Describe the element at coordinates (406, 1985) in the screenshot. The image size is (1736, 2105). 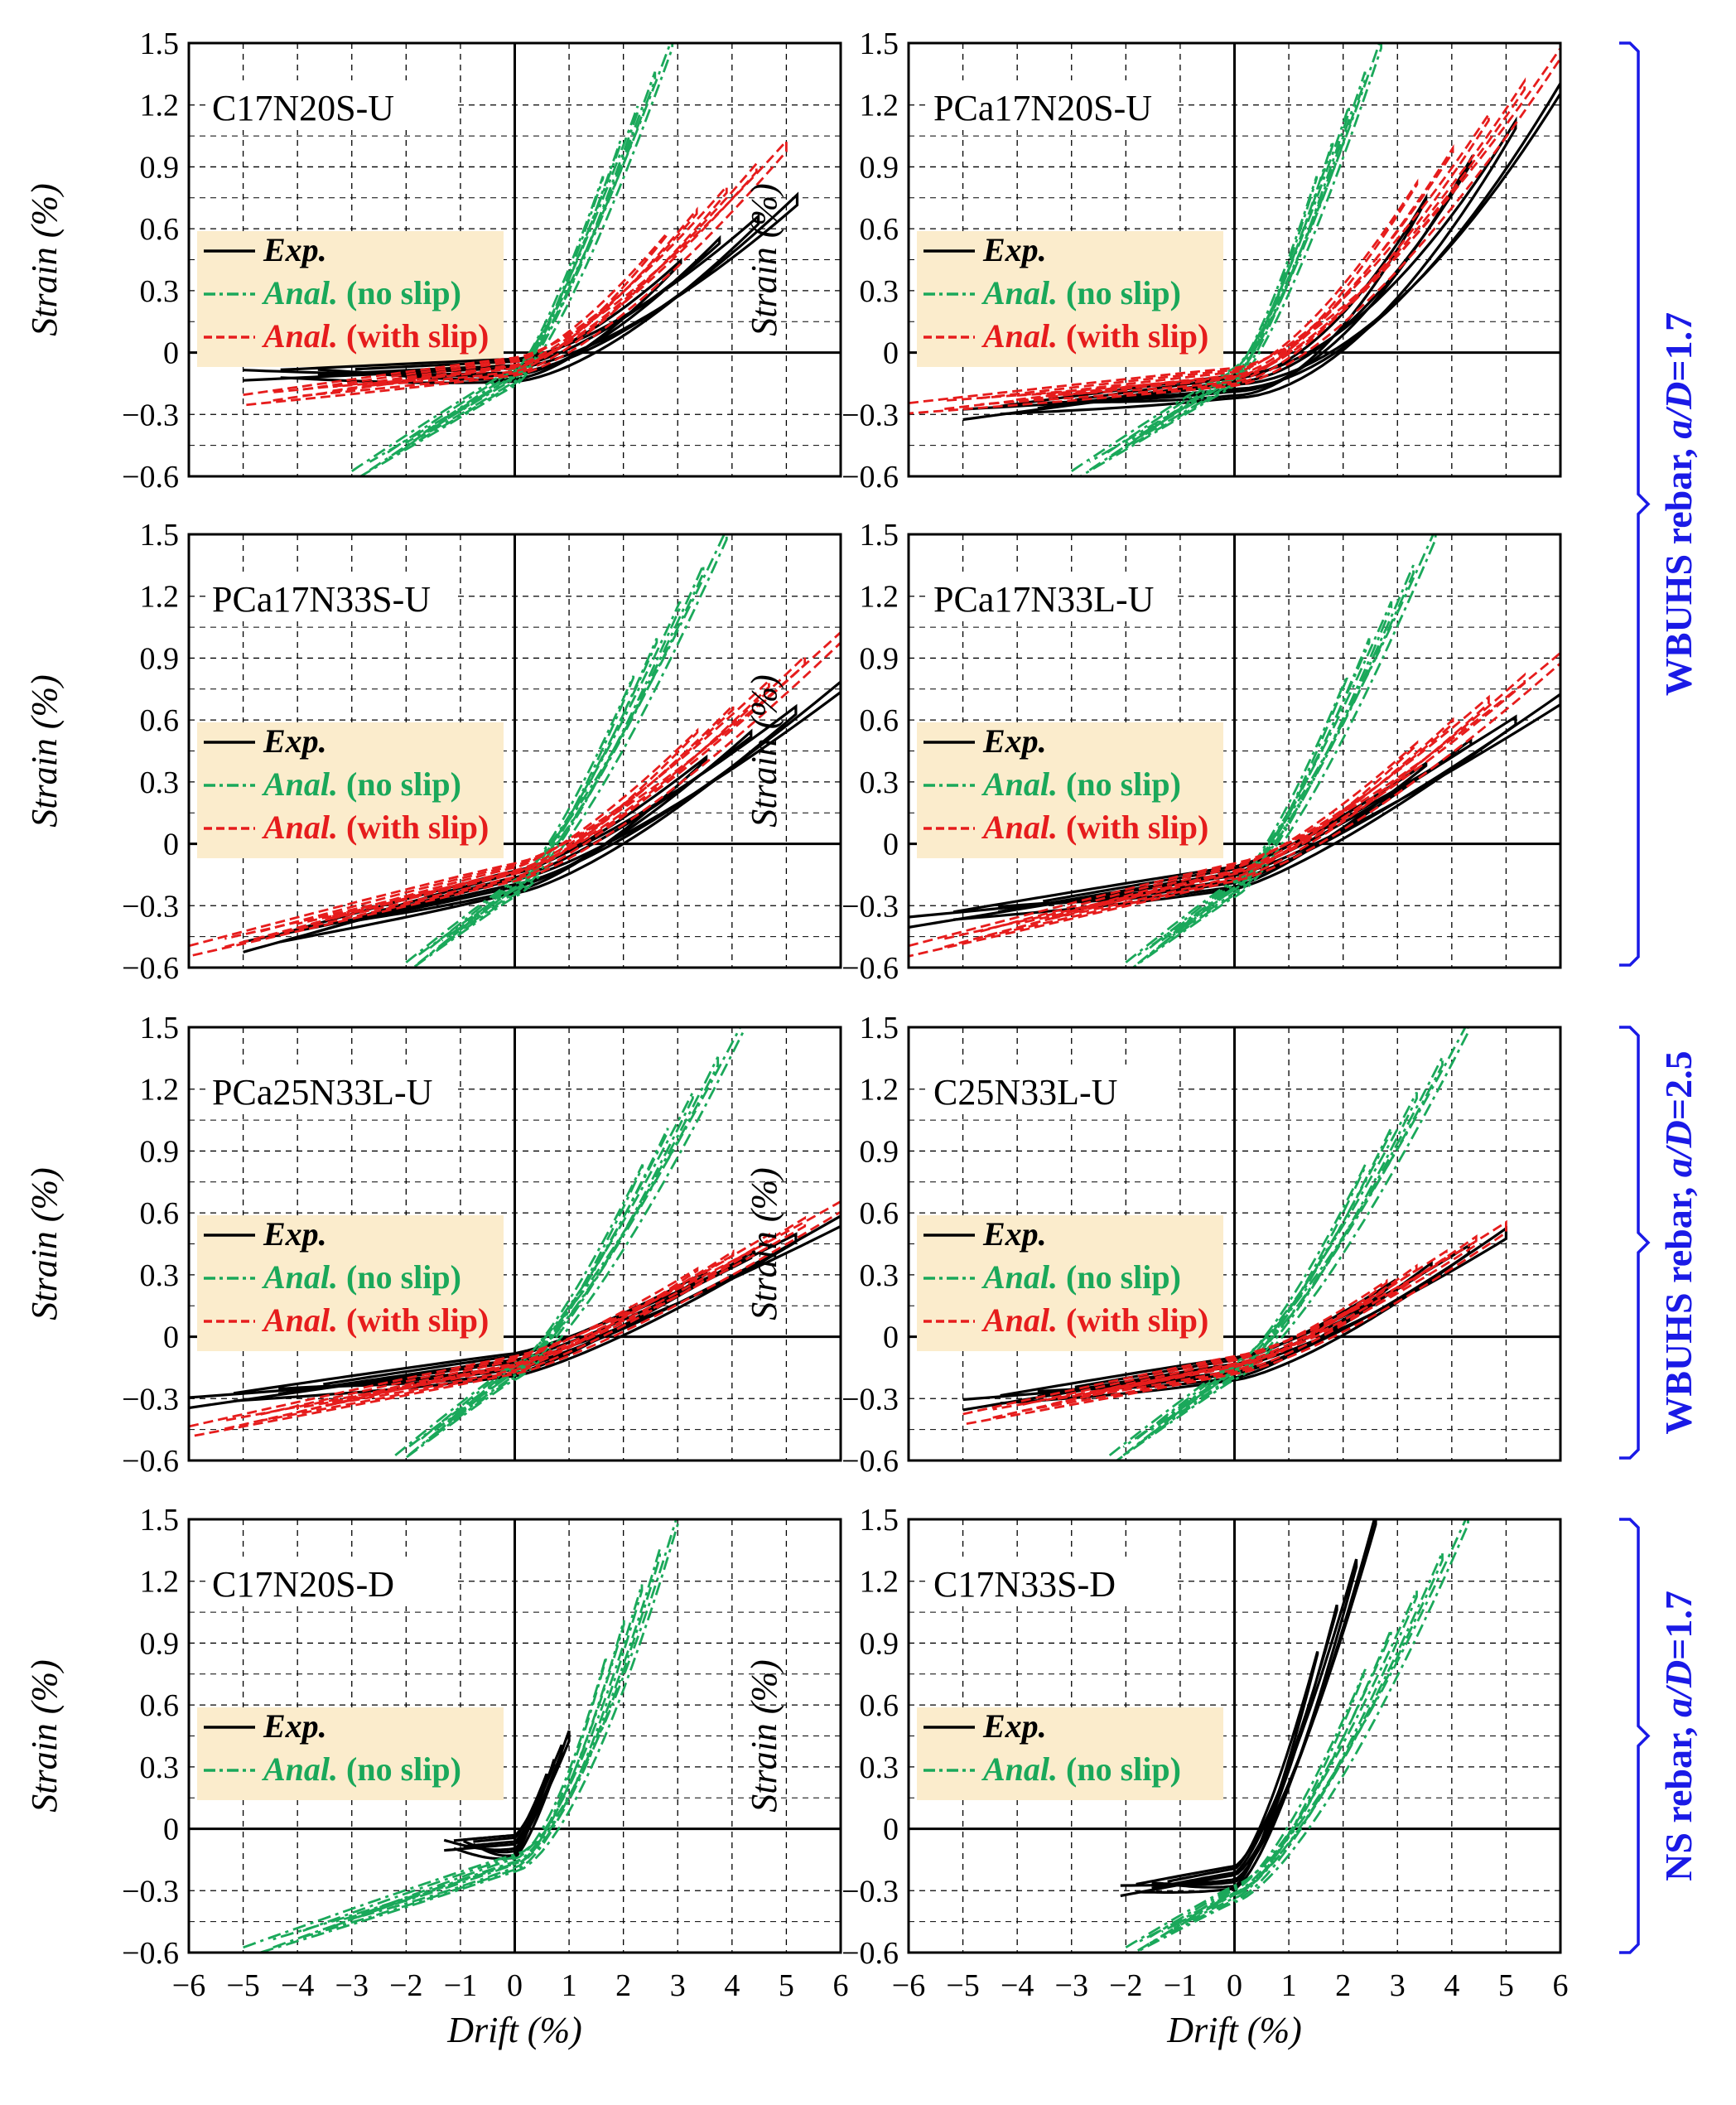
I see `x-tick-label: −2` at that location.